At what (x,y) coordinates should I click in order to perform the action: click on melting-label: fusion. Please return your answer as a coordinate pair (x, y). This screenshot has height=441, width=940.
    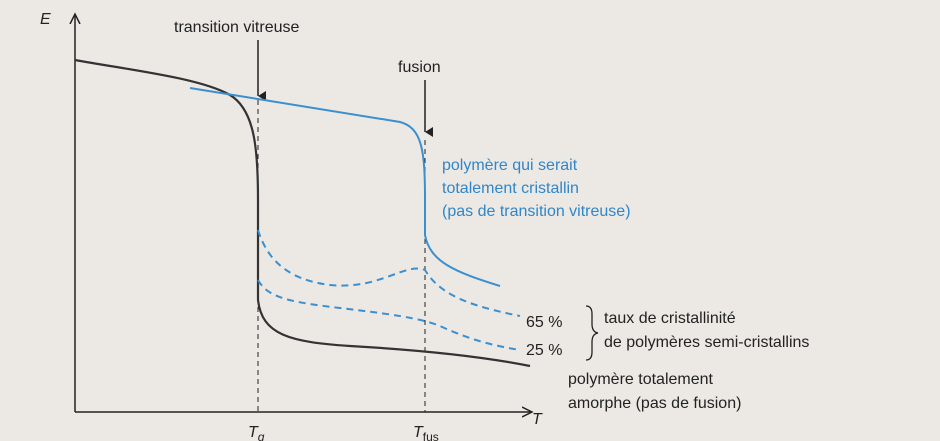
    Looking at the image, I should click on (419, 67).